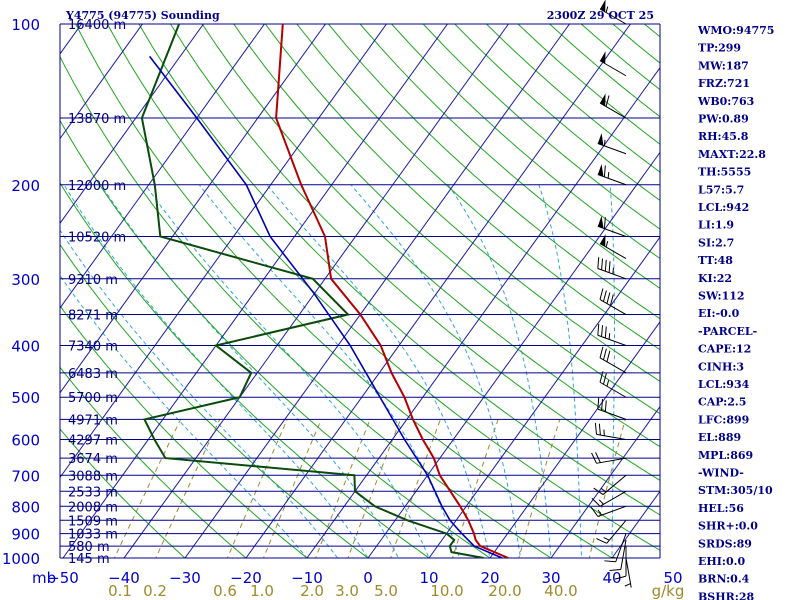  What do you see at coordinates (25, 398) in the screenshot?
I see `pressure-tick-label: 500` at bounding box center [25, 398].